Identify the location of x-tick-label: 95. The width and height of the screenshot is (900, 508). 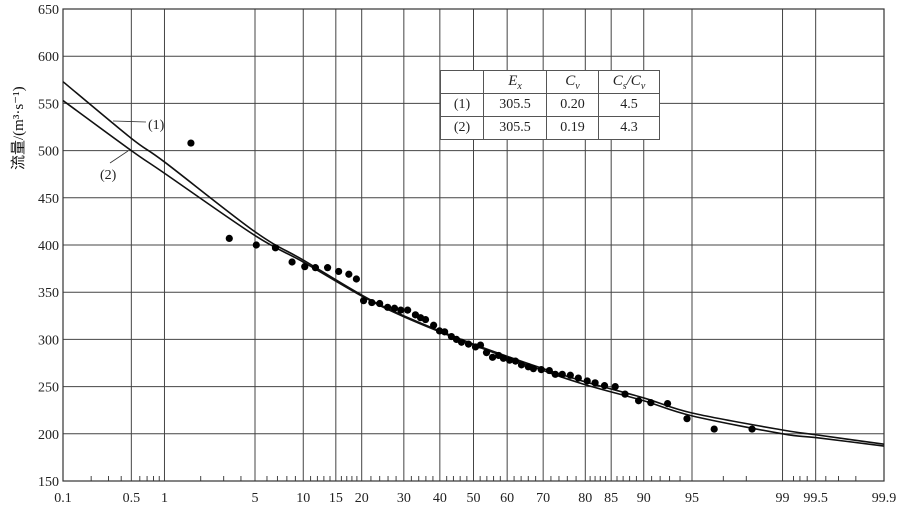
(692, 498).